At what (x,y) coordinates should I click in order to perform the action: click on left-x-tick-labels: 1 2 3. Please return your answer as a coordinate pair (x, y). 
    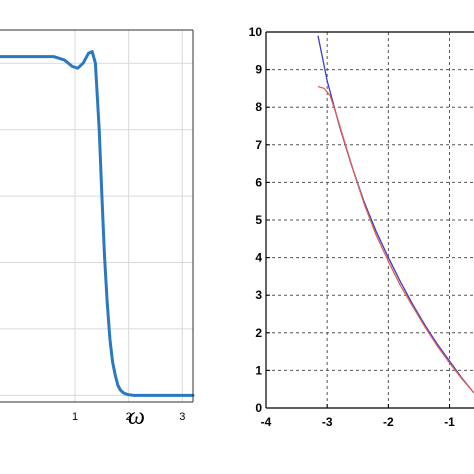
    Looking at the image, I should click on (128, 417).